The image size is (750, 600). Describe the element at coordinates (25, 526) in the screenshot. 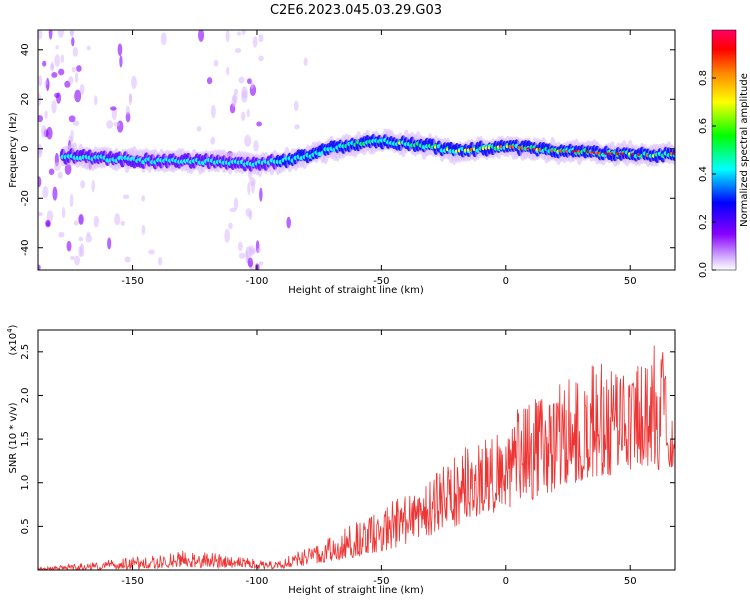

I see `y-tick-label: 0.5` at that location.